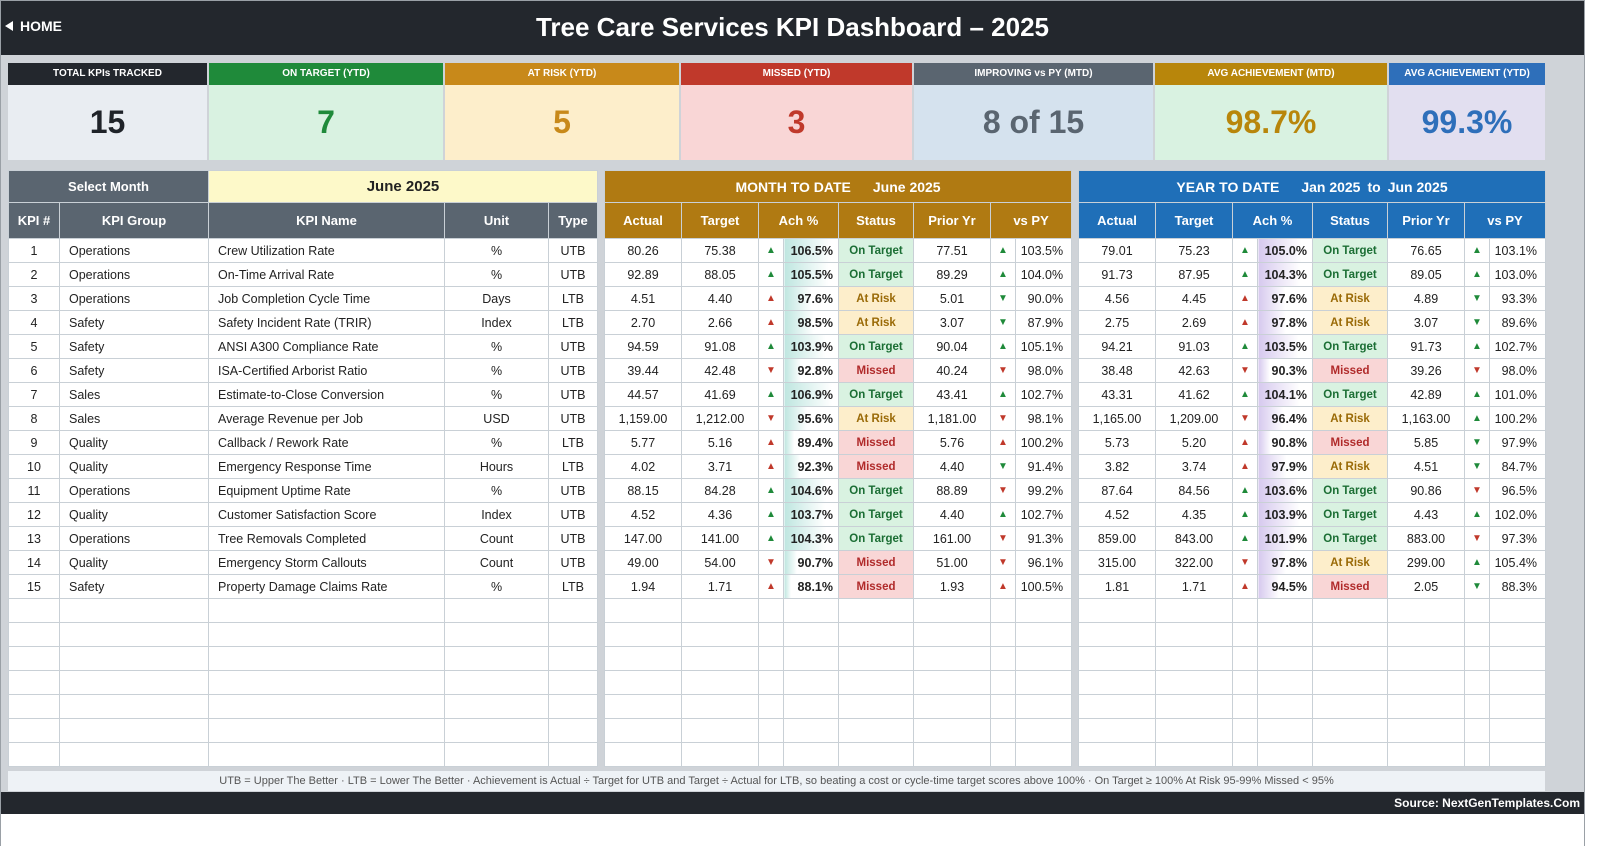 This screenshot has height=846, width=1600. Describe the element at coordinates (1517, 346) in the screenshot. I see `vs-prior-year-value: 102.7%` at that location.